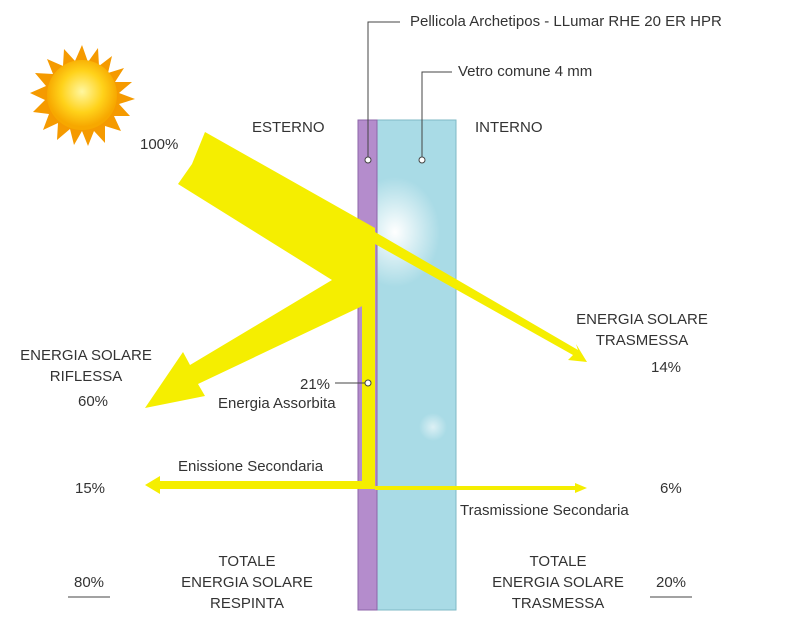  What do you see at coordinates (288, 127) in the screenshot?
I see `side-label: ESTERNO` at bounding box center [288, 127].